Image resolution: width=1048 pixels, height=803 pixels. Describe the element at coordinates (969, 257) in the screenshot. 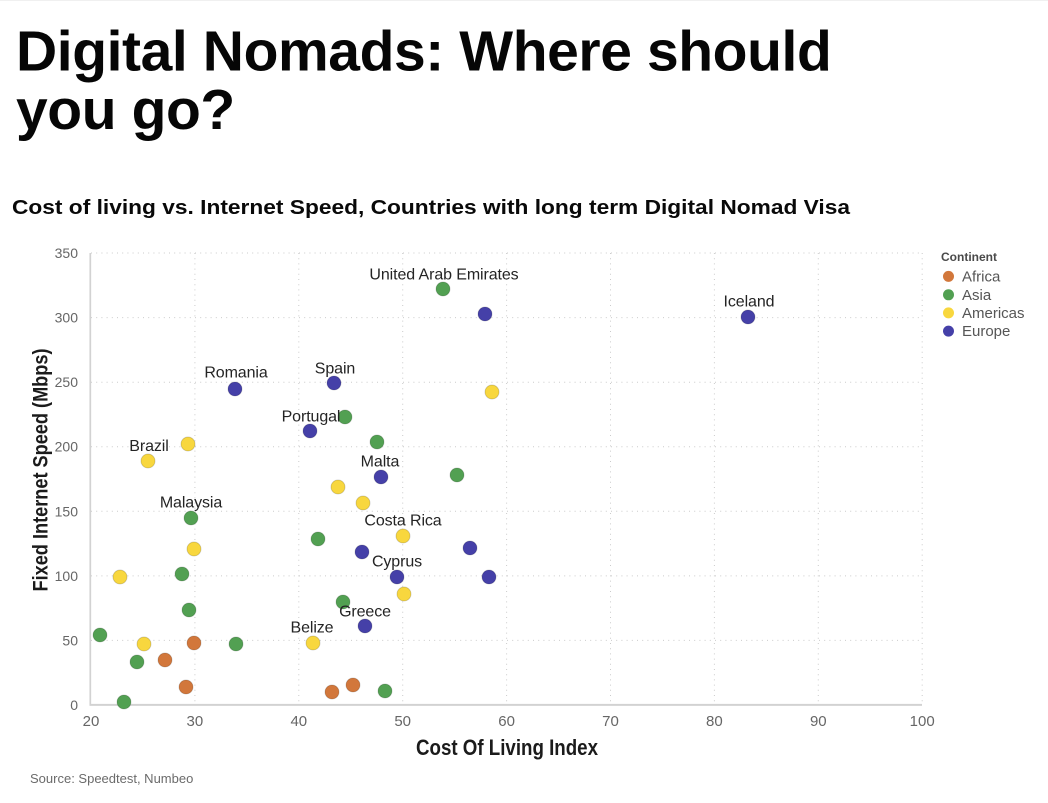

I see `svg-text: Continent` at that location.